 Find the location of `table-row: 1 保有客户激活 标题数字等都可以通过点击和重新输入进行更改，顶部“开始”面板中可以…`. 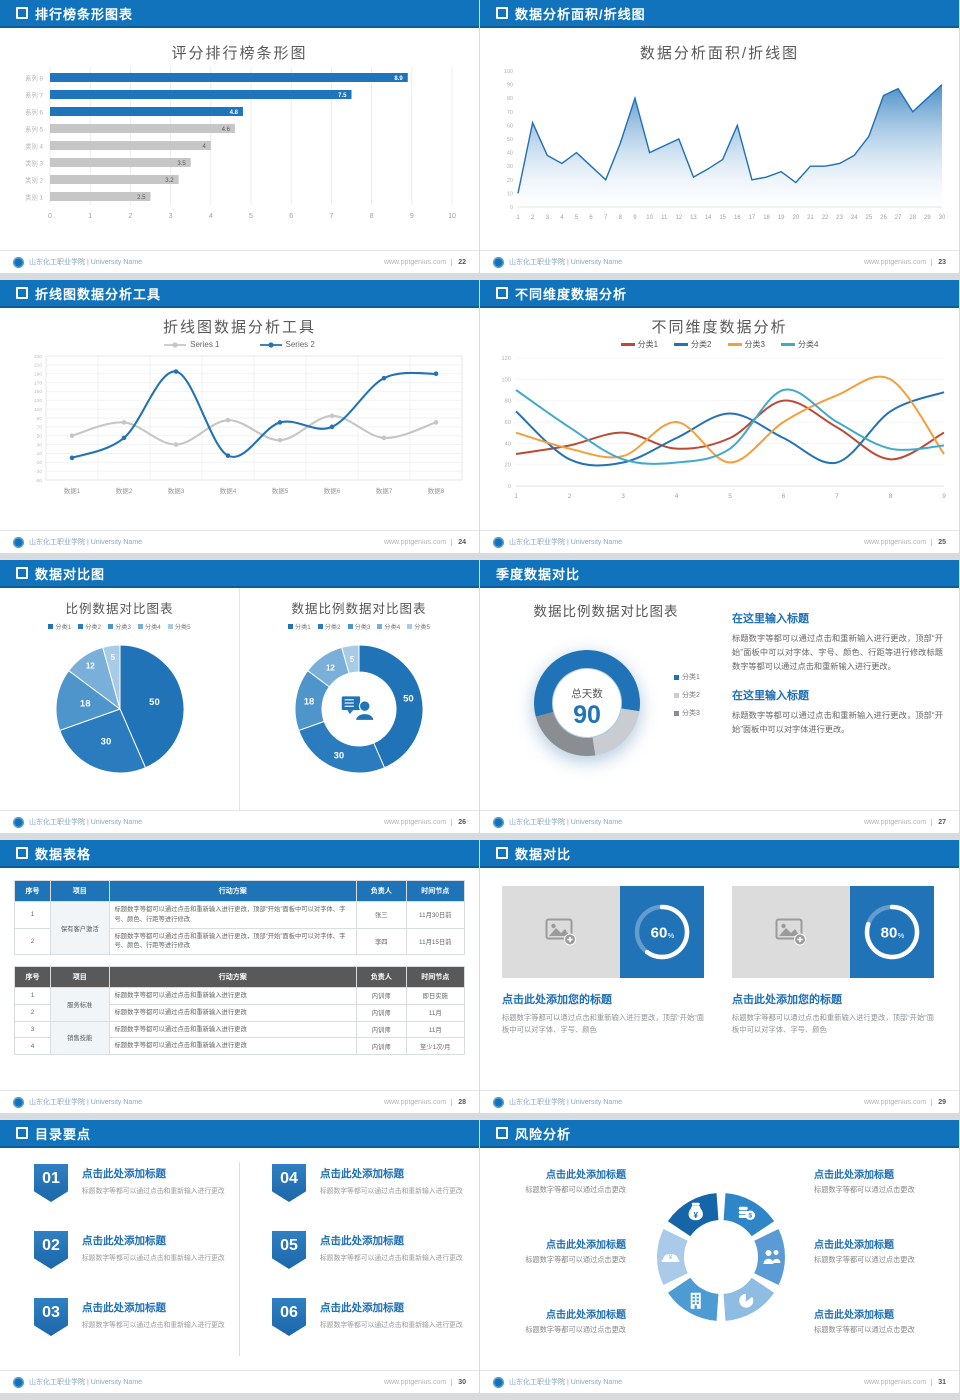

table-row: 1 保有客户激活 标题数字等都可以通过点击和重新输入进行更改，顶部“开始”面板中可以… is located at coordinates (239, 928).